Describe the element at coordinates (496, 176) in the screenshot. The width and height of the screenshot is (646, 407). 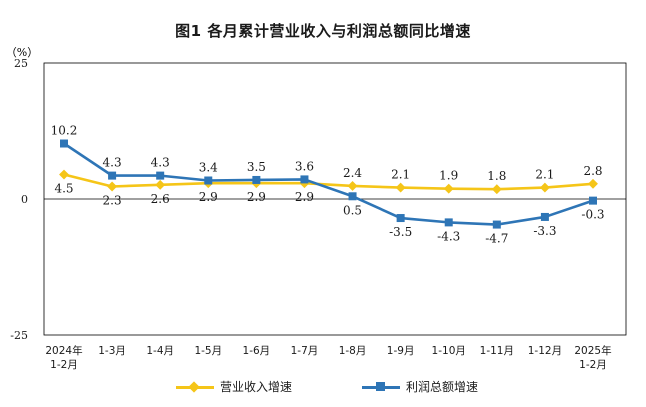
I see `data-label: 1.8` at that location.